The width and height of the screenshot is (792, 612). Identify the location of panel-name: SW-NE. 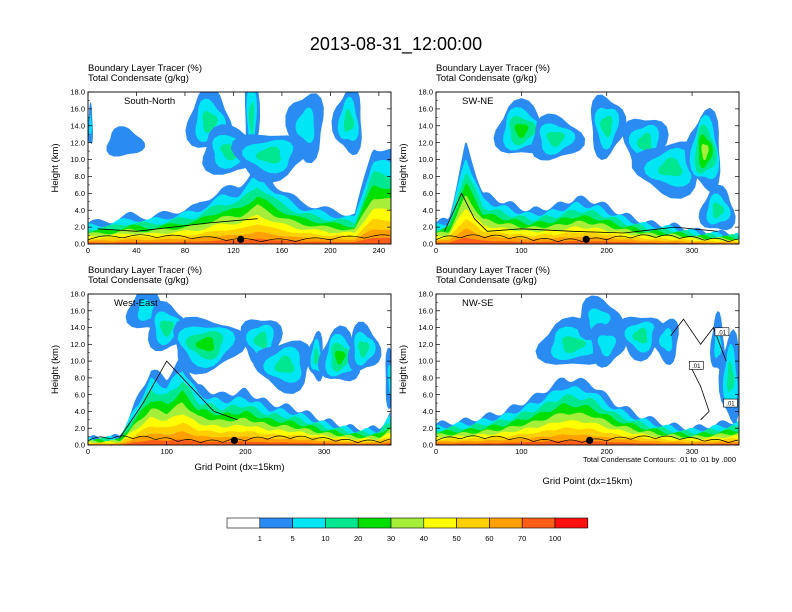
(478, 101).